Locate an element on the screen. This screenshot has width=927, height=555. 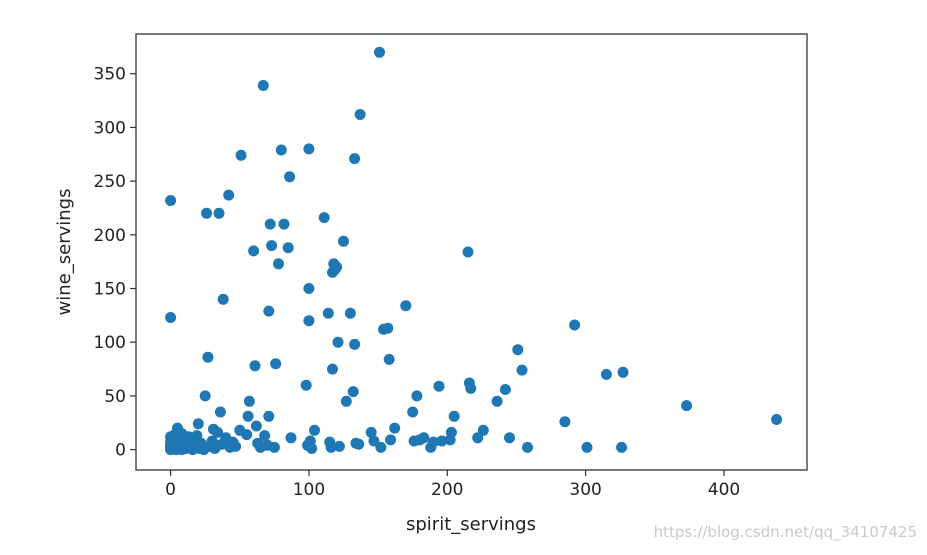
y-tick-label: 50 is located at coordinates (115, 397).